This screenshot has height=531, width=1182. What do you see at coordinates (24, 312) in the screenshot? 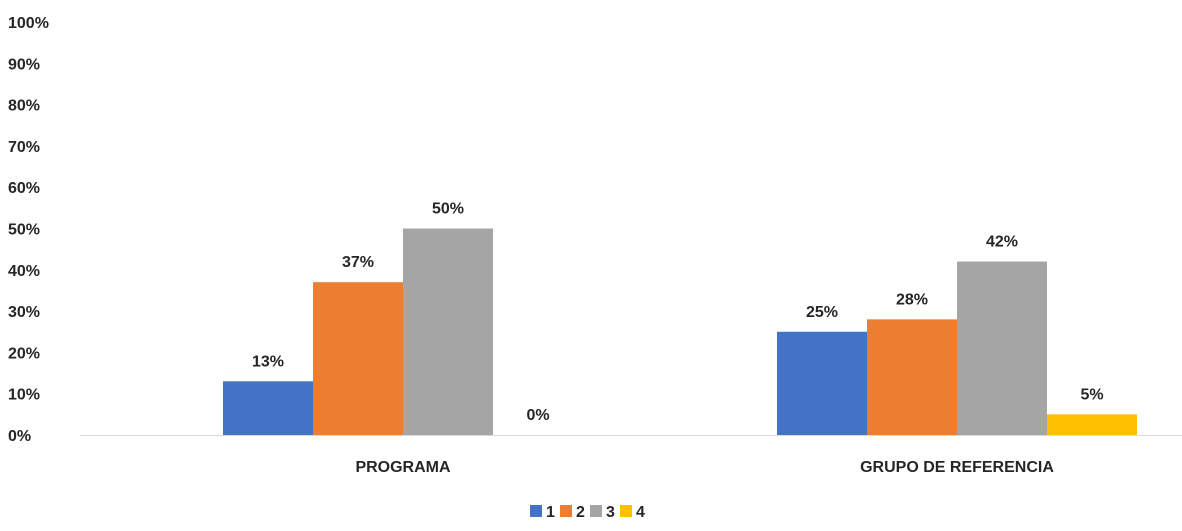
I see `y-tick-label: 30%` at bounding box center [24, 312].